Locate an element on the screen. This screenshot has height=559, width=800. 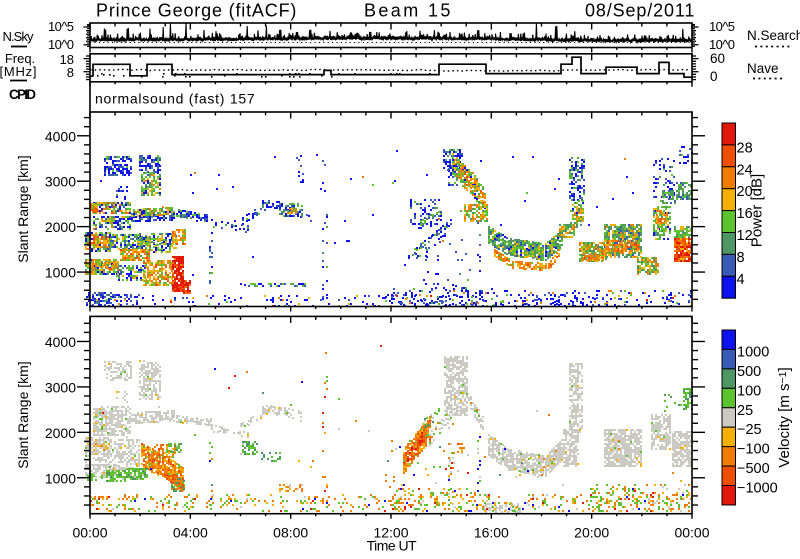
svg-text: Power [dB] is located at coordinates (757, 210).